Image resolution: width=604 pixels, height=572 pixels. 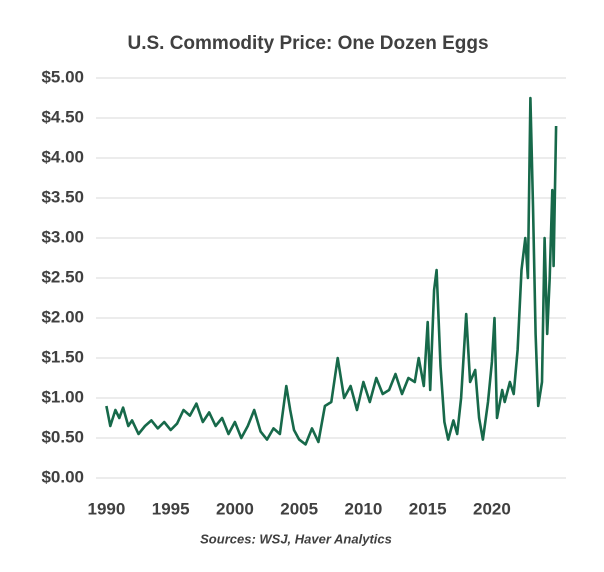 What do you see at coordinates (62, 196) in the screenshot?
I see `y-tick-label: $3.50` at bounding box center [62, 196].